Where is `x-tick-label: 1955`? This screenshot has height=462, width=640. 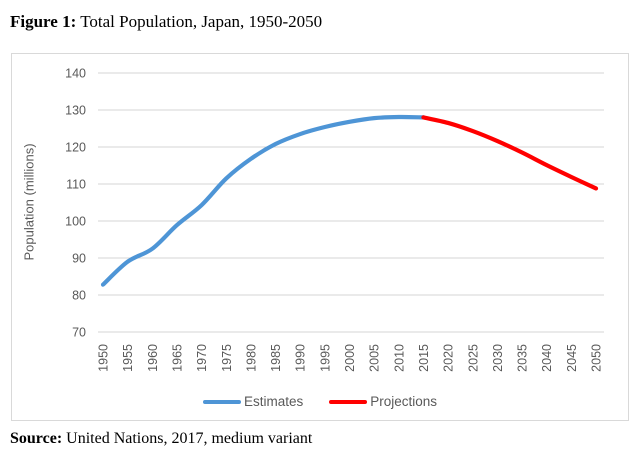
x-tick-label: 1955 is located at coordinates (128, 358).